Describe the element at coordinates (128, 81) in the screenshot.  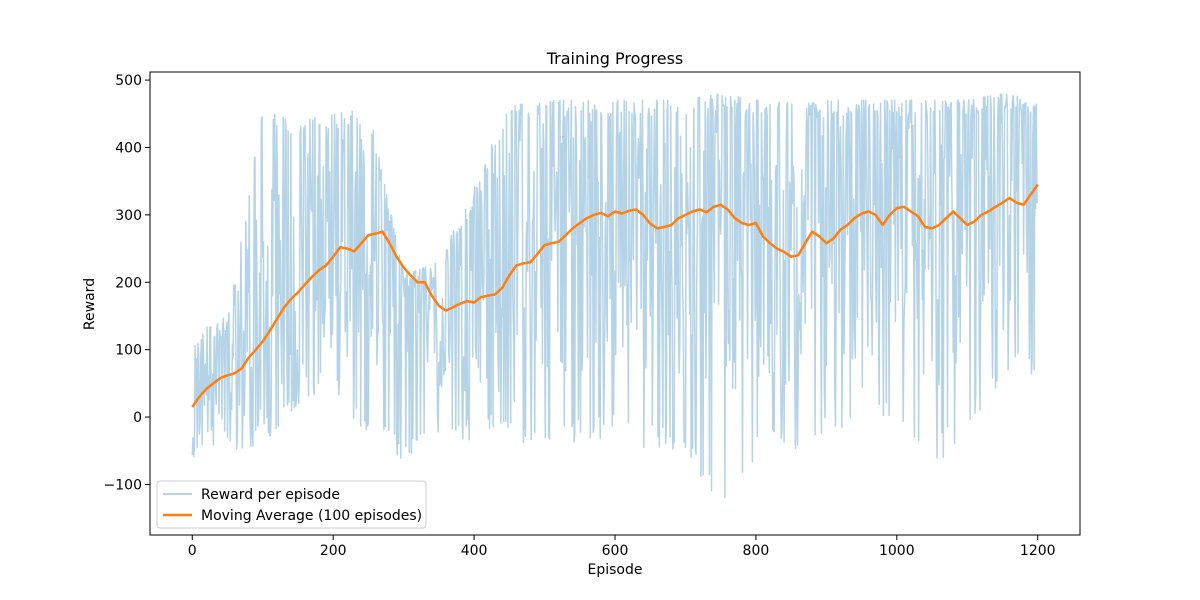
I see `y-tick-label: 500` at that location.